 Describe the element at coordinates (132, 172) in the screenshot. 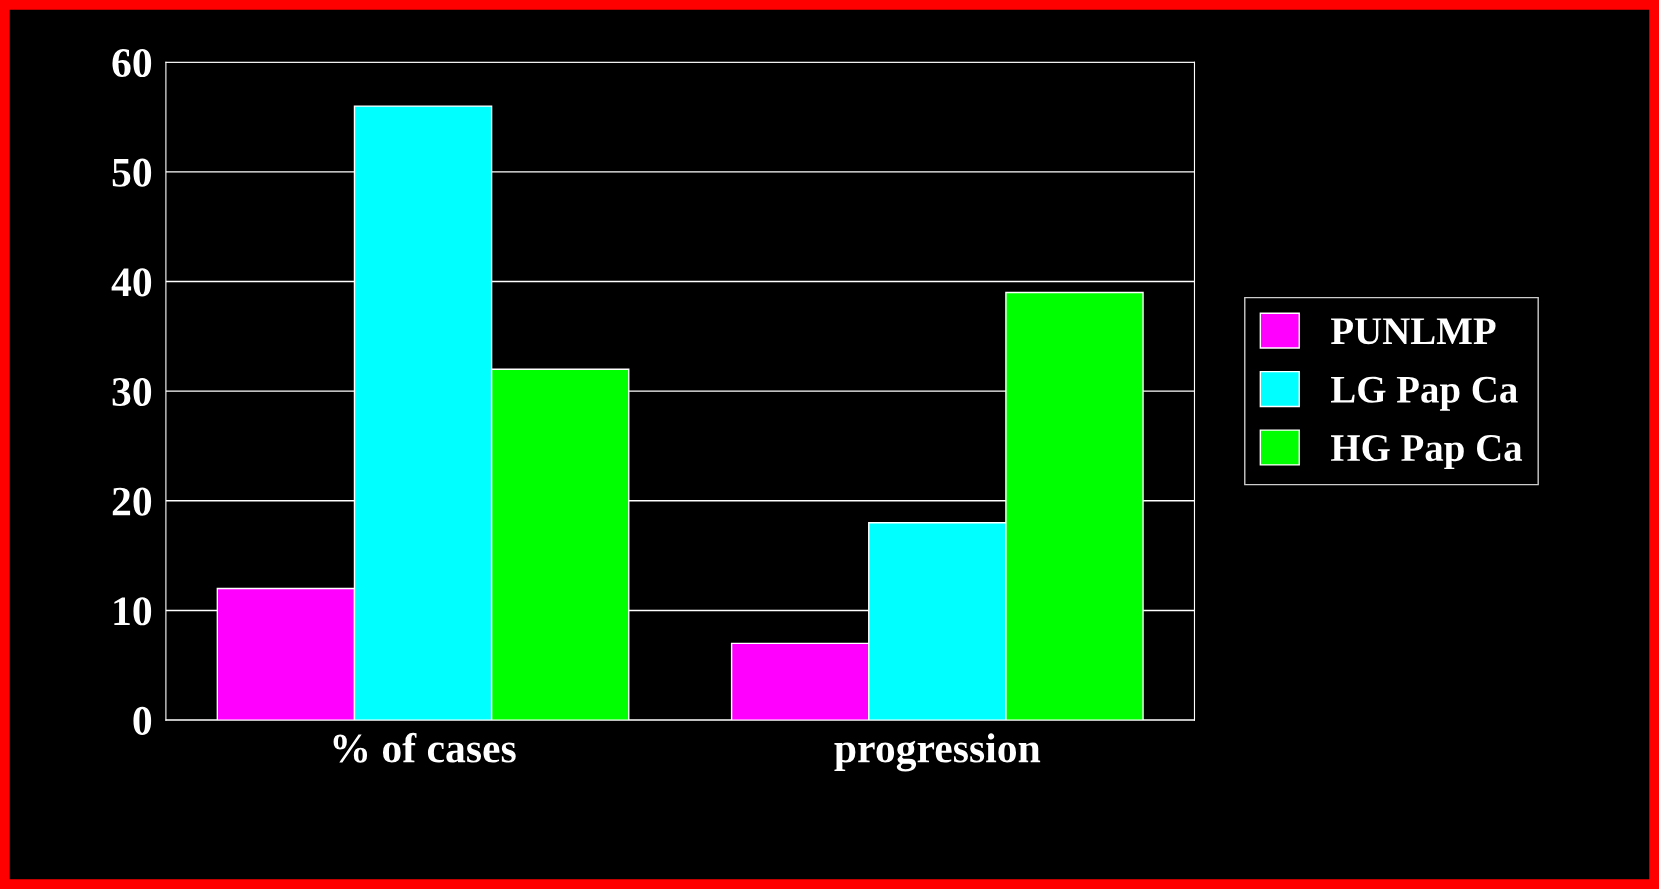

I see `y-tick-label: 50` at that location.